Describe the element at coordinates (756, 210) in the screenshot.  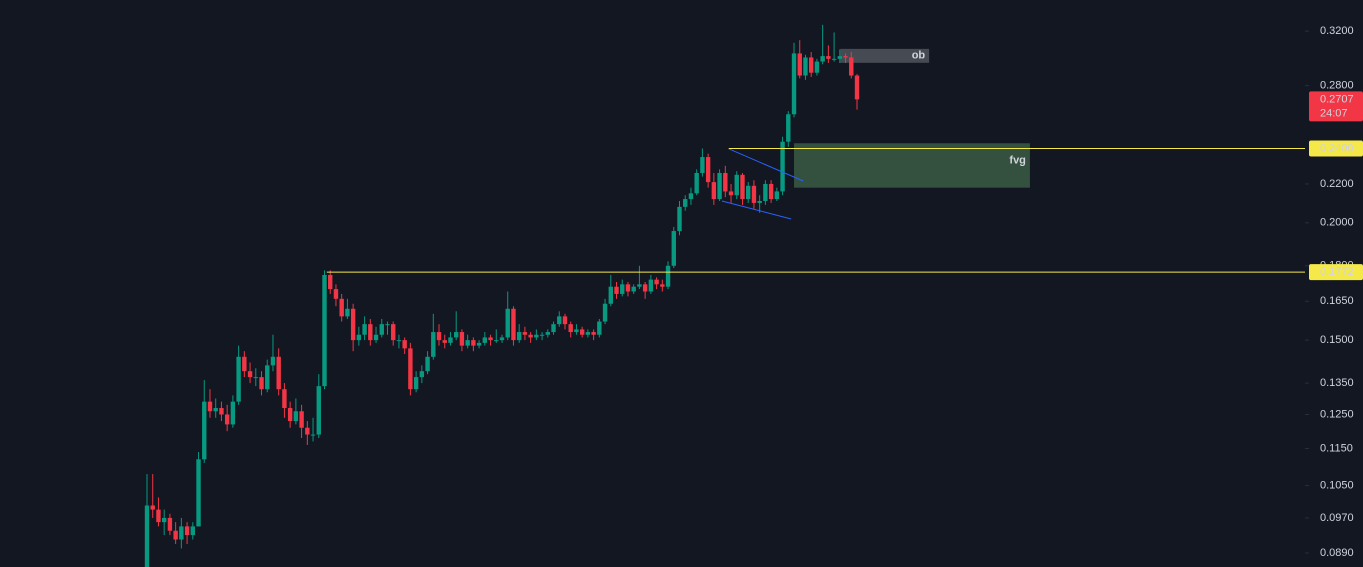
I see `trendline` at that location.